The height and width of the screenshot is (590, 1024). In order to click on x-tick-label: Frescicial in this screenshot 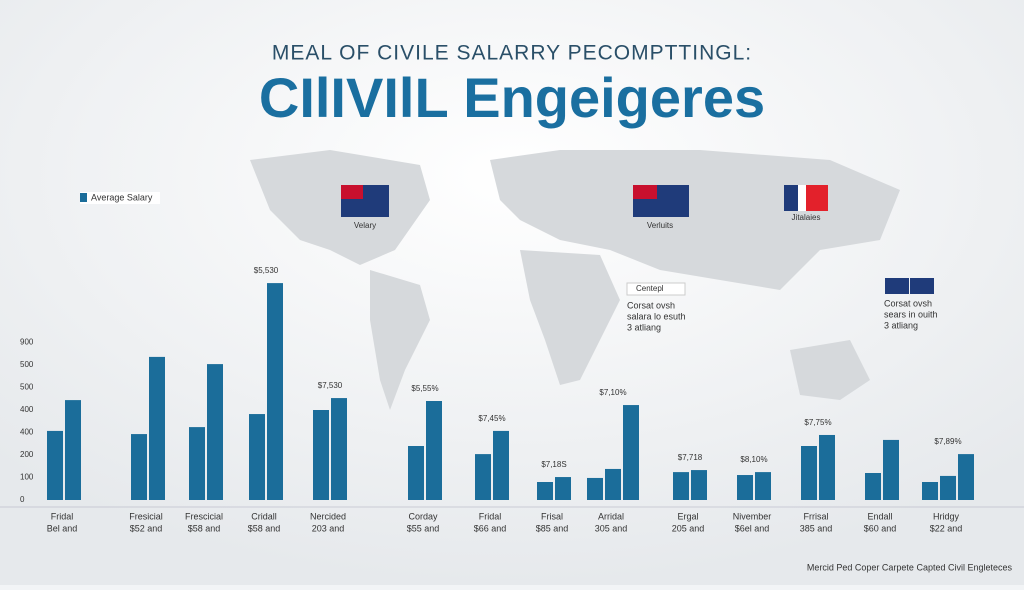, I will do `click(204, 516)`.